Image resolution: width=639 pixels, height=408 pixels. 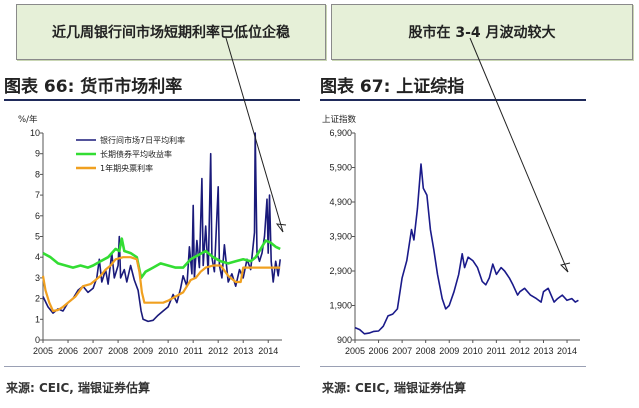 What do you see at coordinates (37, 154) in the screenshot?
I see `y-tick-label: 9` at bounding box center [37, 154].